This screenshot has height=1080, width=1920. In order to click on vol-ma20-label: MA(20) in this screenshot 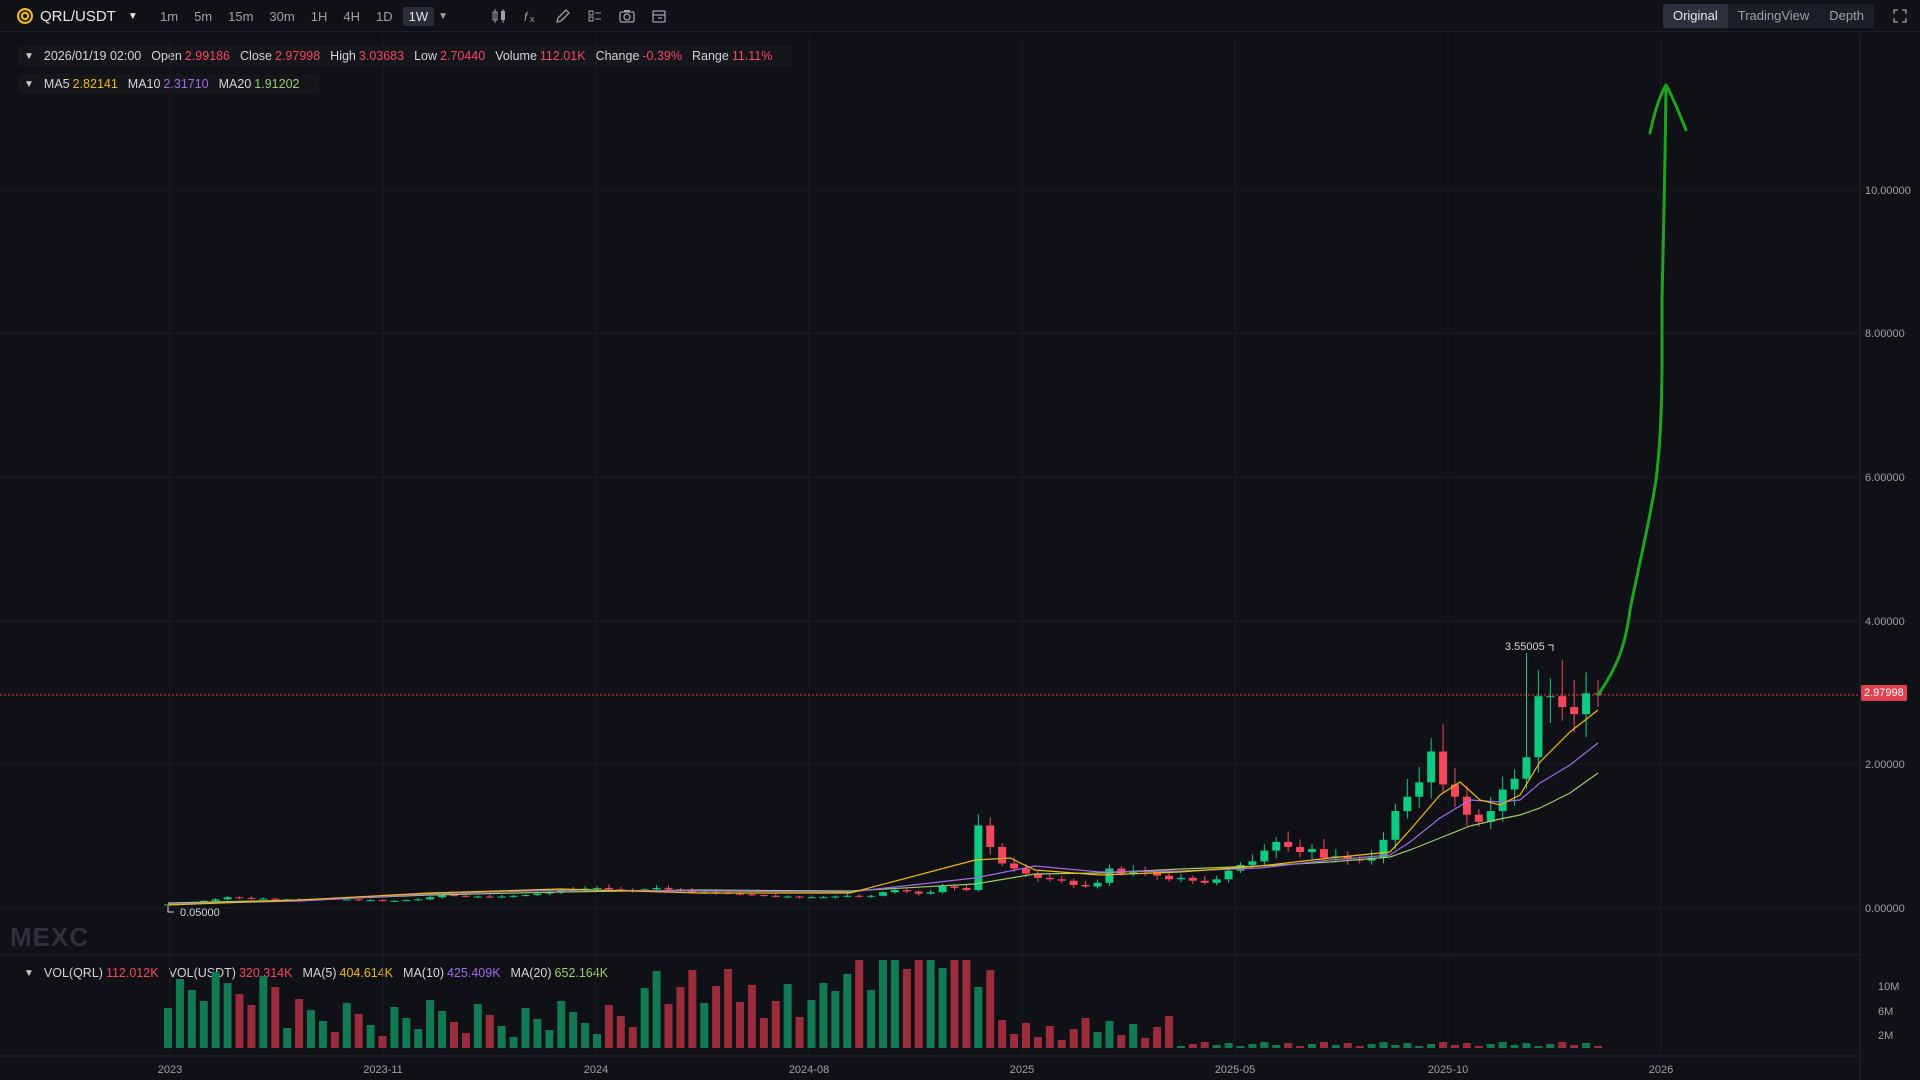, I will do `click(531, 973)`.